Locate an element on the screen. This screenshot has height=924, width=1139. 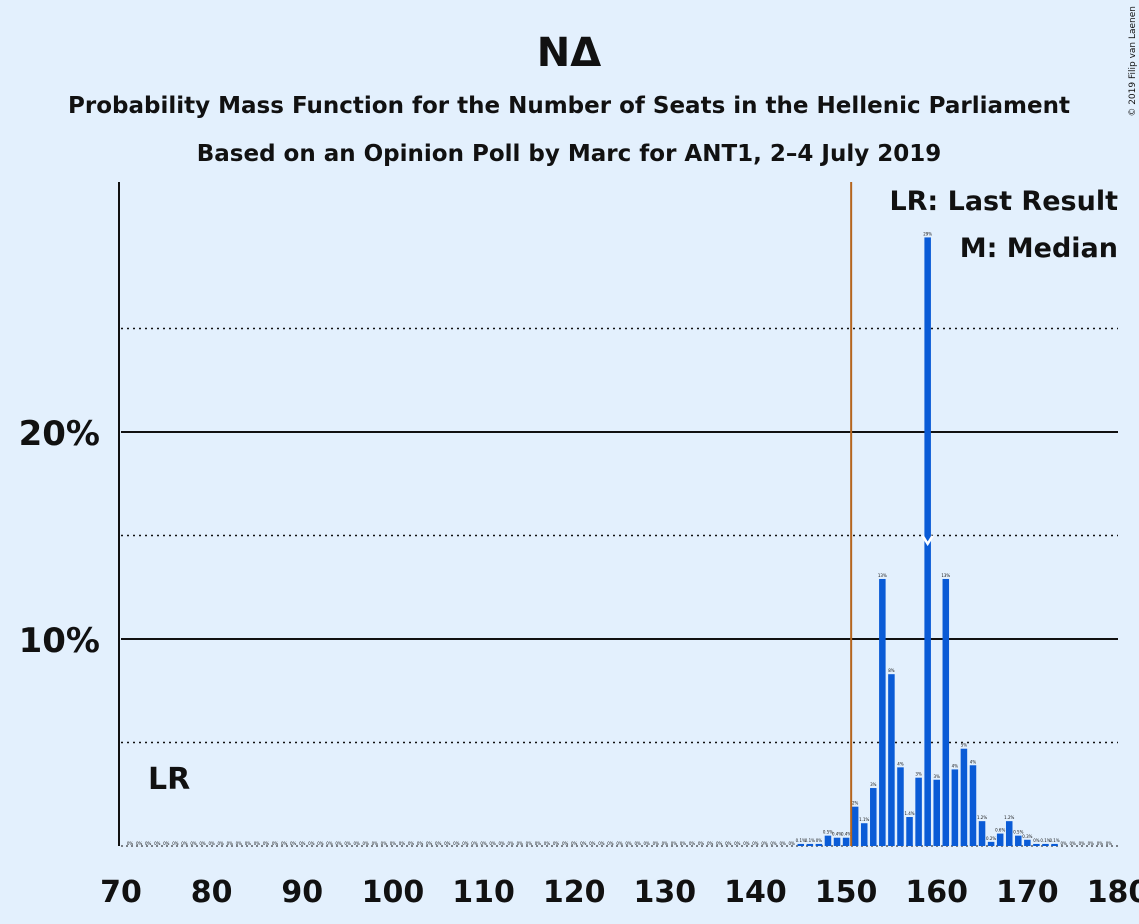
y-tick-label: 20% is located at coordinates (59, 434).